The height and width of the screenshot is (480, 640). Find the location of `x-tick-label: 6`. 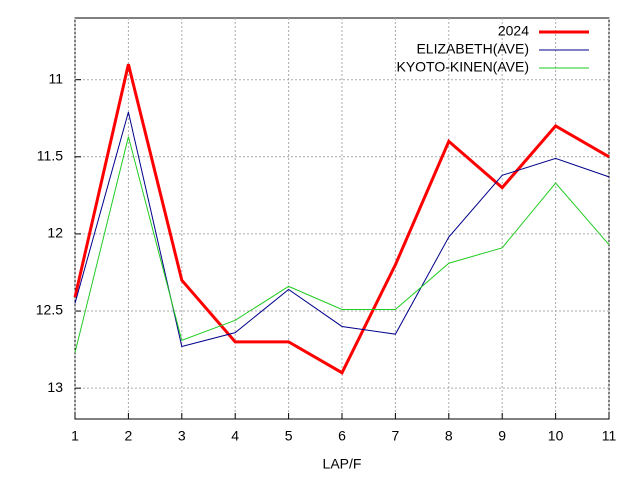

x-tick-label: 6 is located at coordinates (342, 436).